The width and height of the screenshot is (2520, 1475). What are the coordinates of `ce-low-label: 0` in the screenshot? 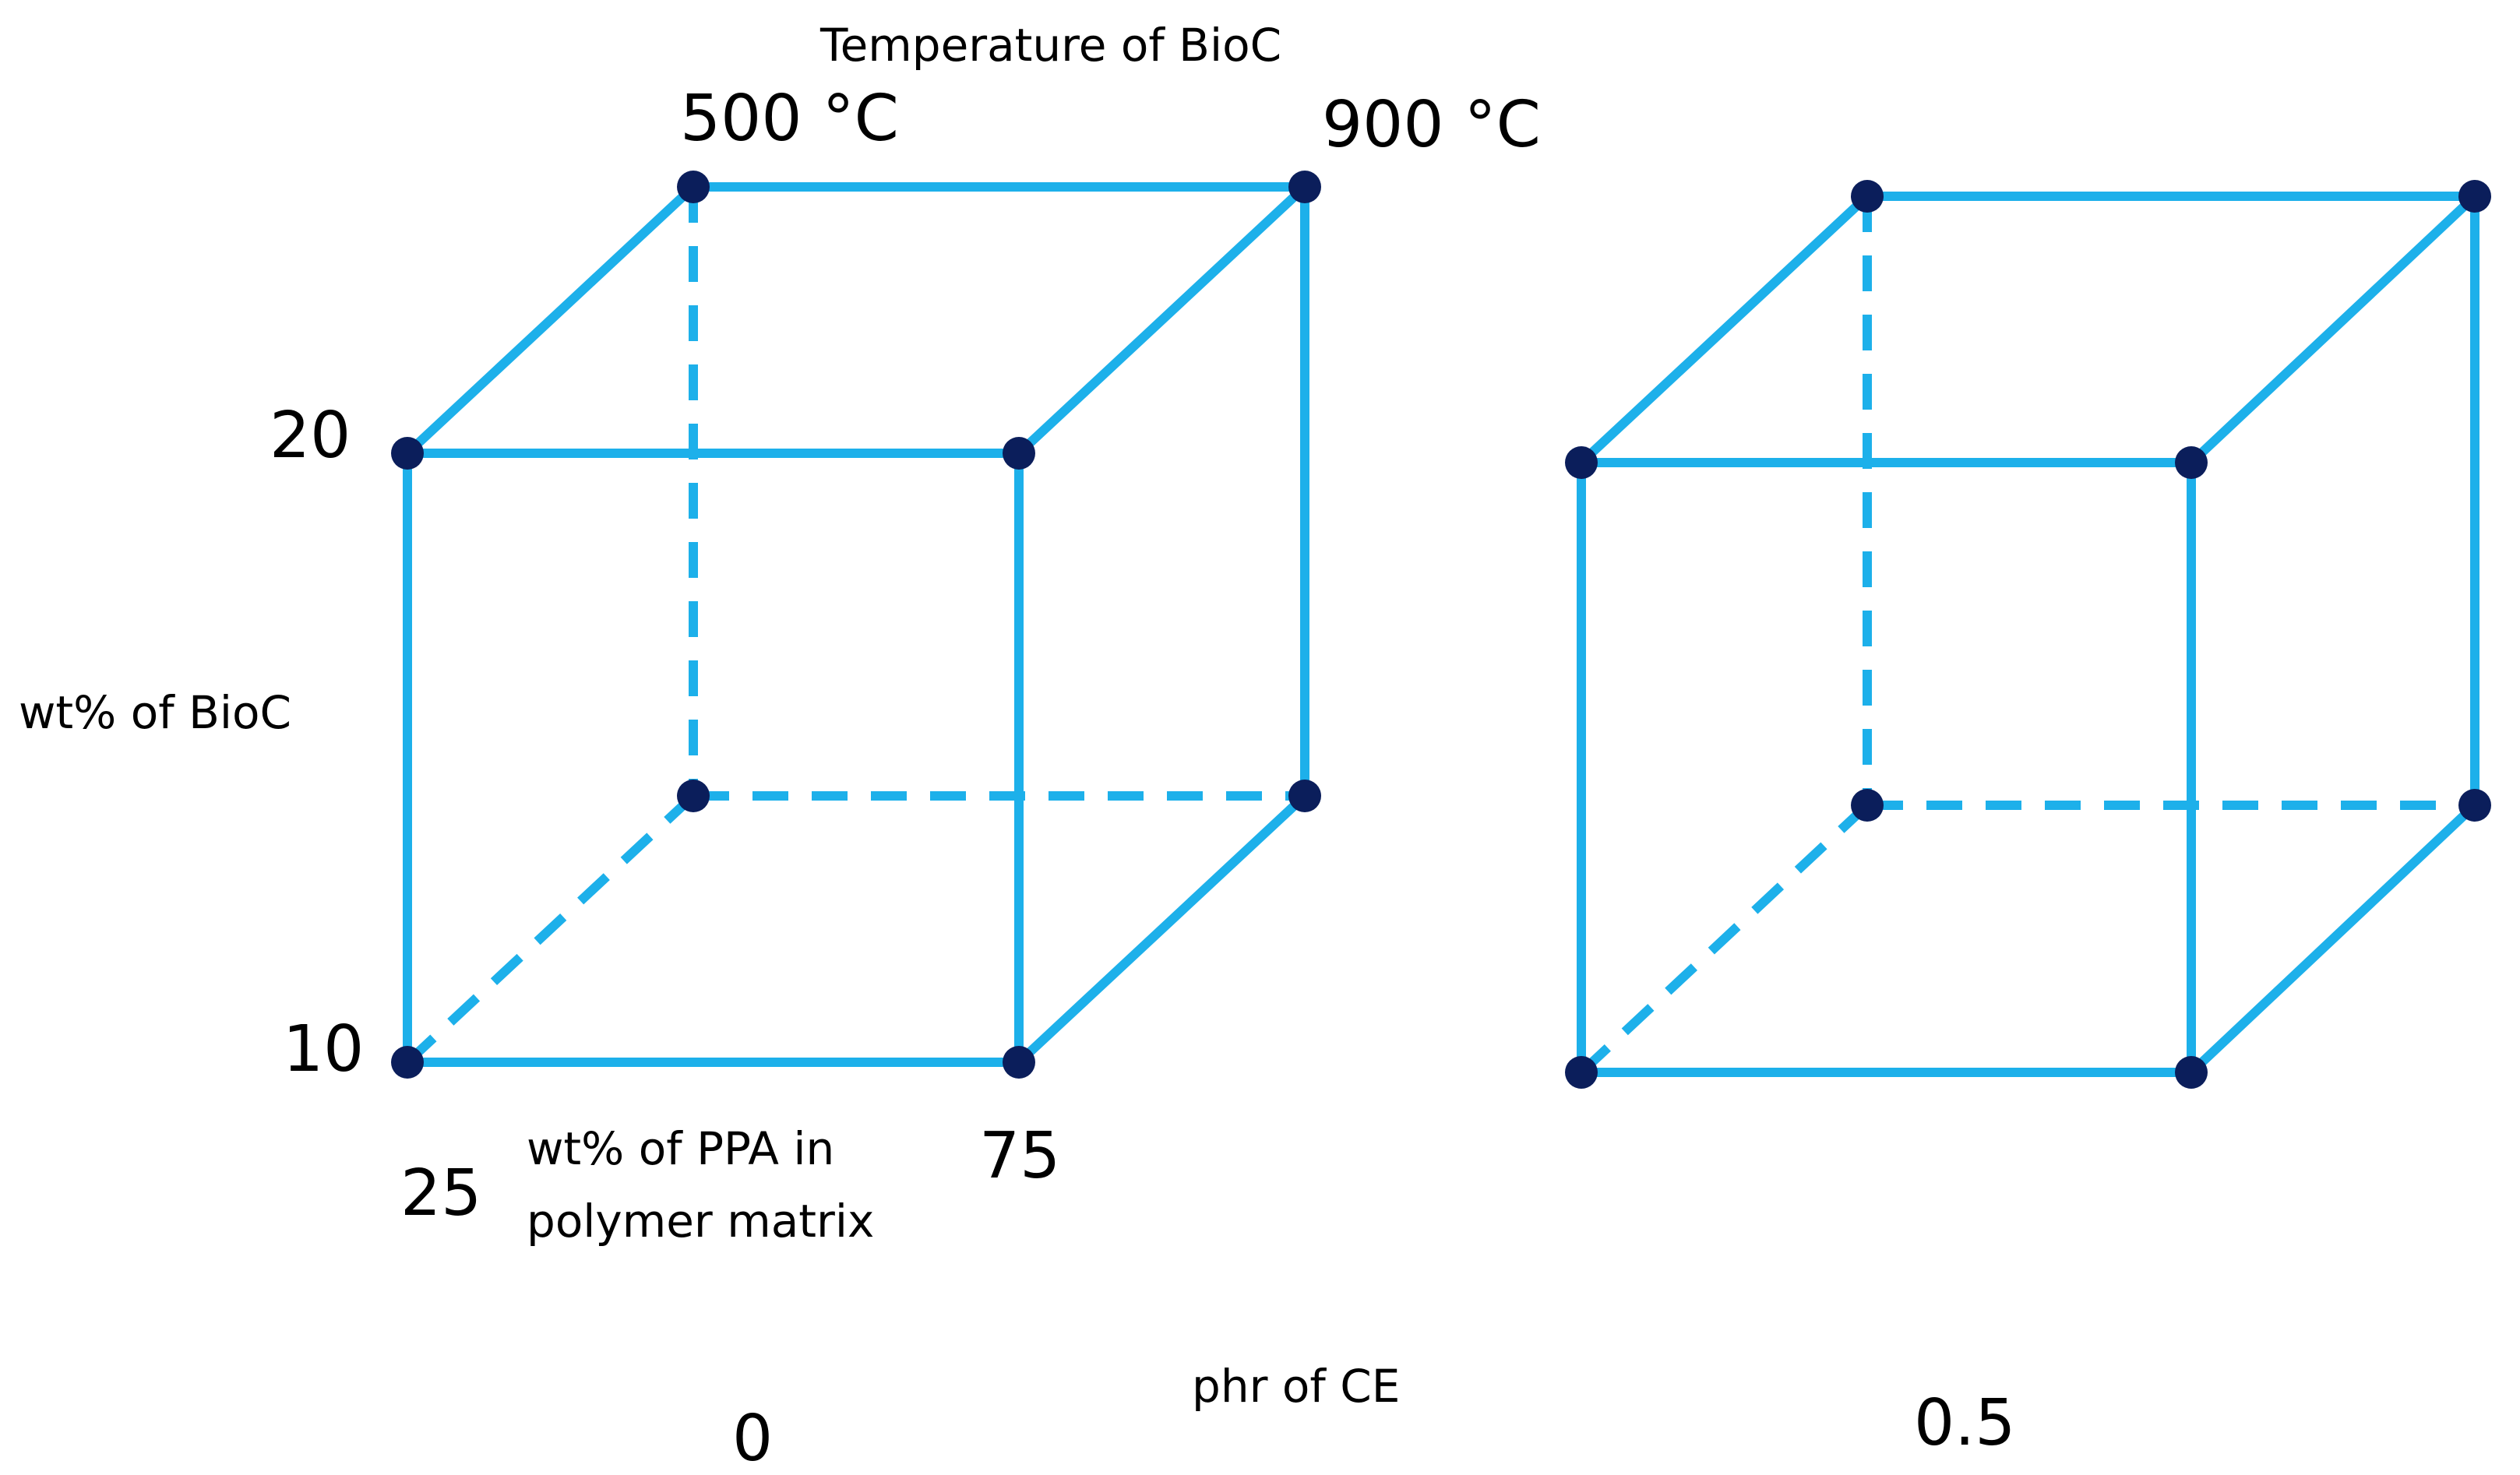 It's located at (753, 1438).